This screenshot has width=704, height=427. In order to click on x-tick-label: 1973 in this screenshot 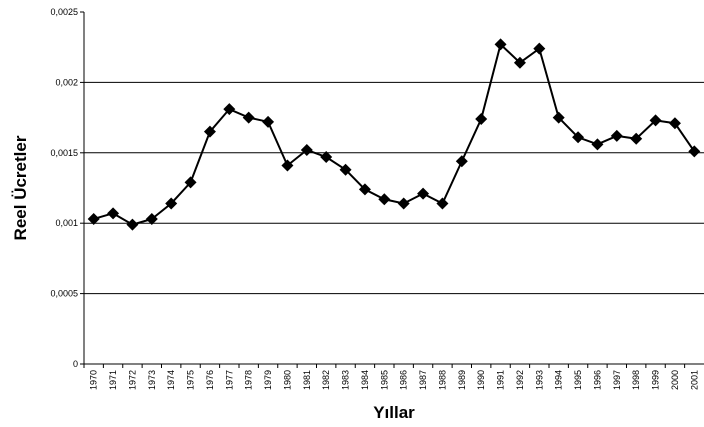, I will do `click(152, 380)`.